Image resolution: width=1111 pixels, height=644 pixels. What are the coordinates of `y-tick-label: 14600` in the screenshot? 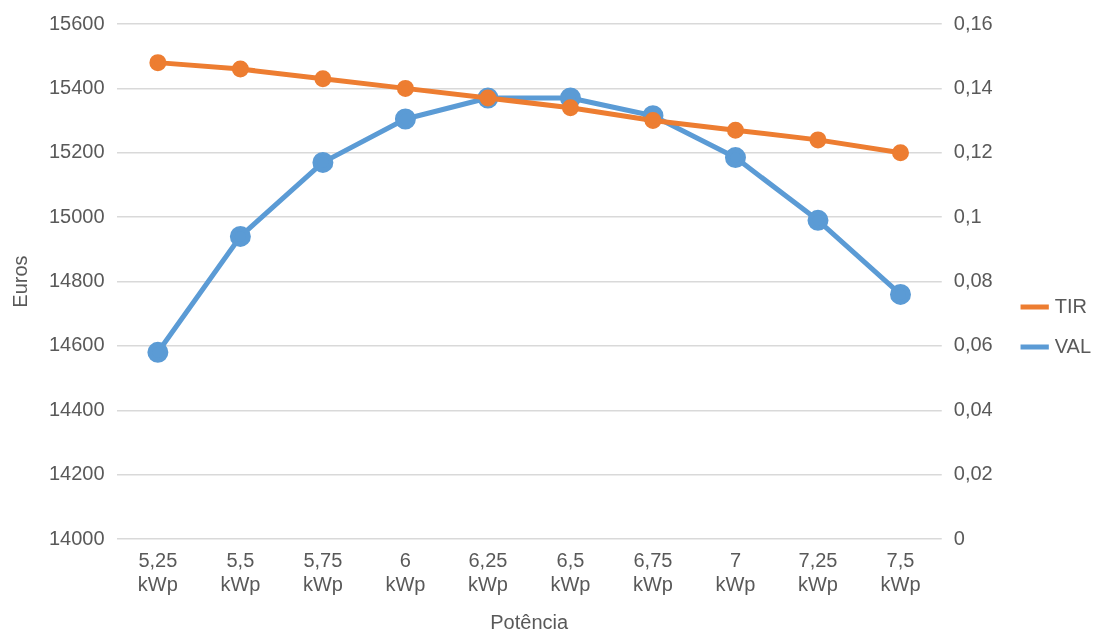 It's located at (76, 344).